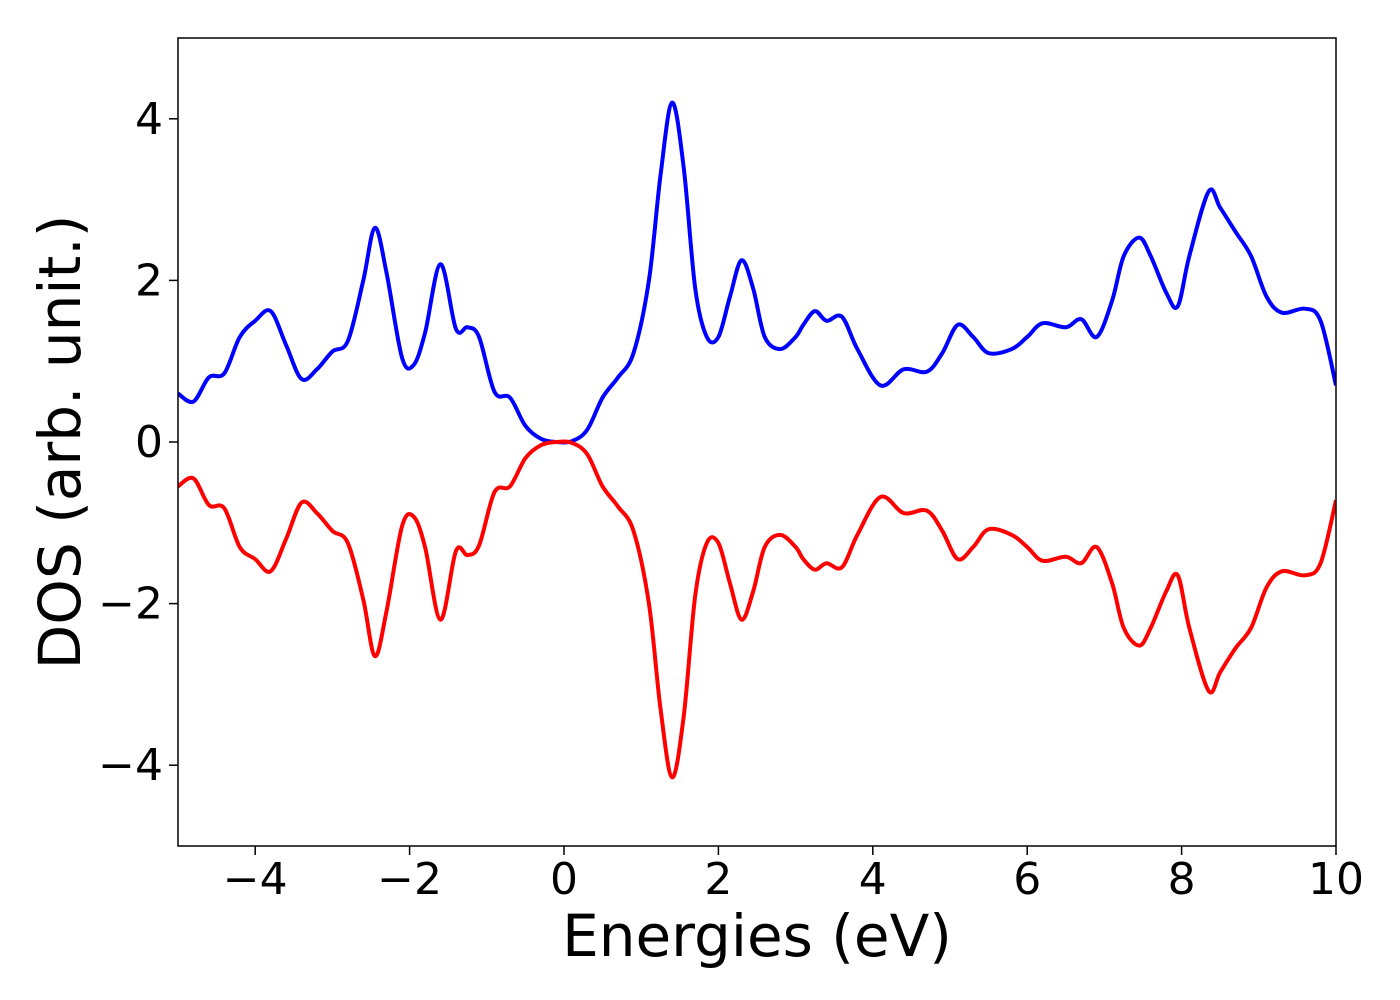  What do you see at coordinates (255, 879) in the screenshot?
I see `x-tick-label: −4` at bounding box center [255, 879].